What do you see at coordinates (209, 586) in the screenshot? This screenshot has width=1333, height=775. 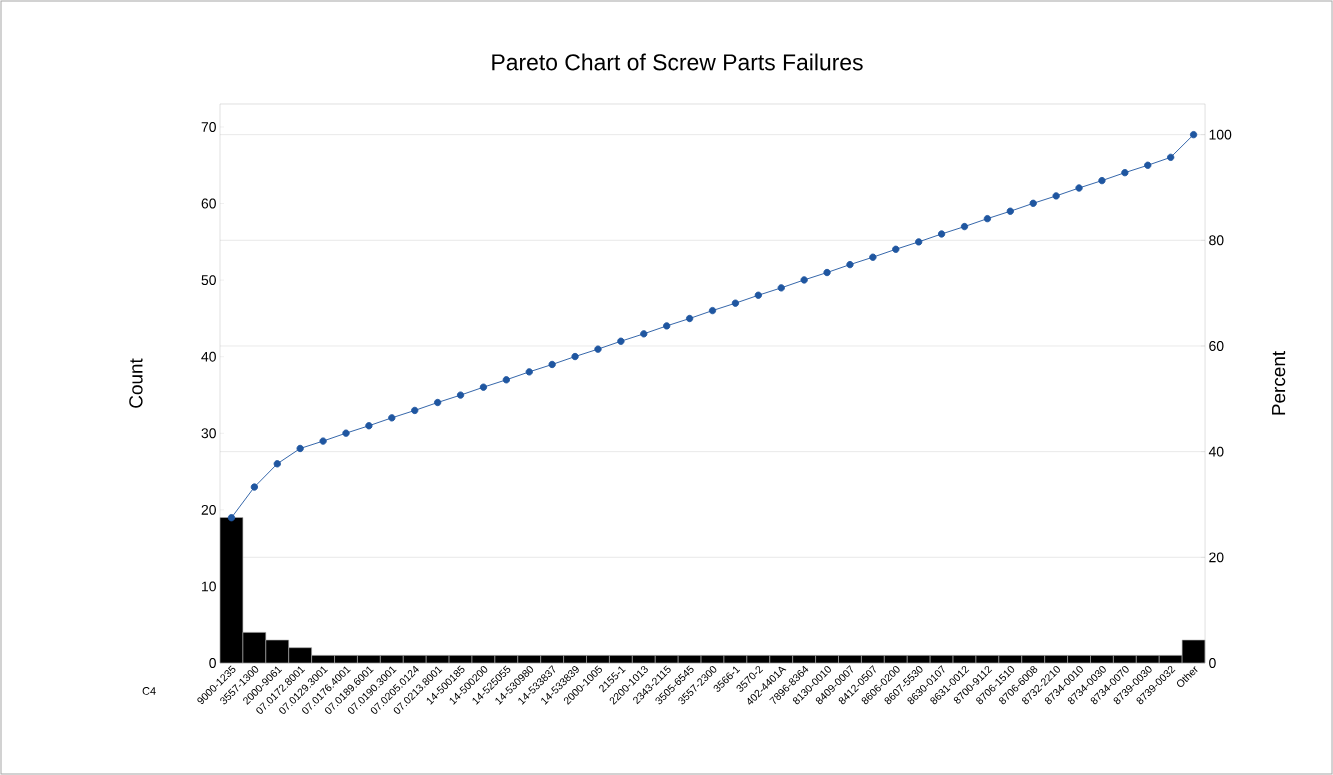 I see `y-tick-label: 10` at bounding box center [209, 586].